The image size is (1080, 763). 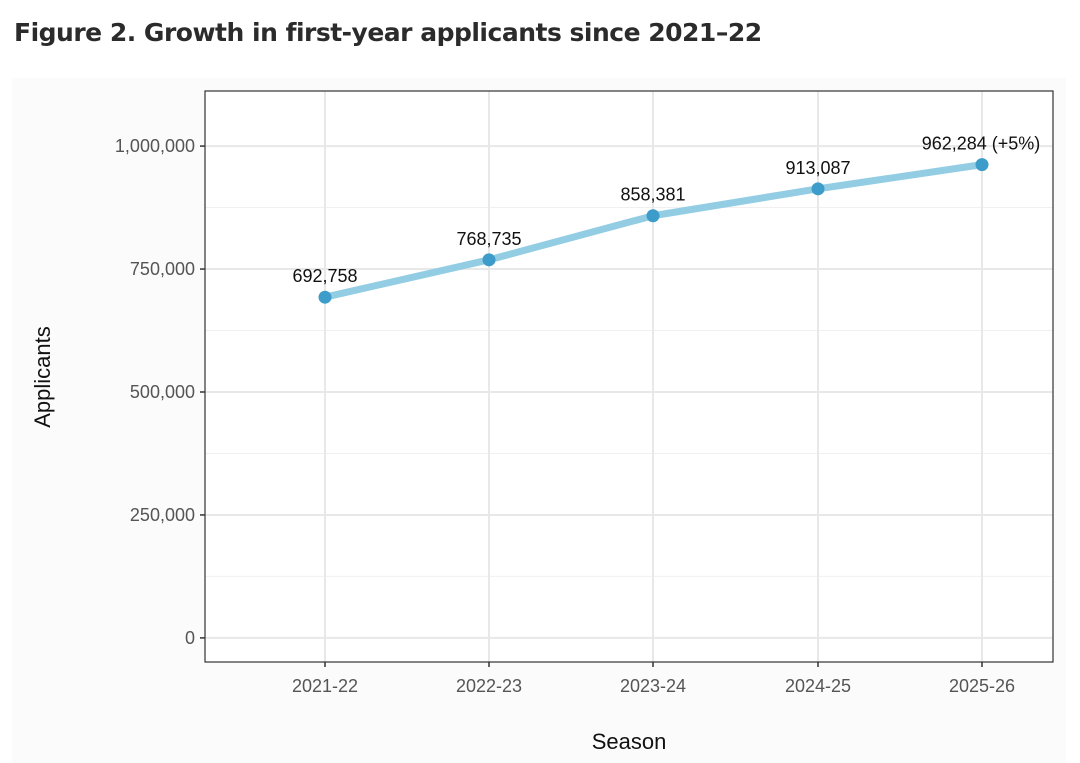 I want to click on x-tick-label: 2021-22, so click(x=325, y=686).